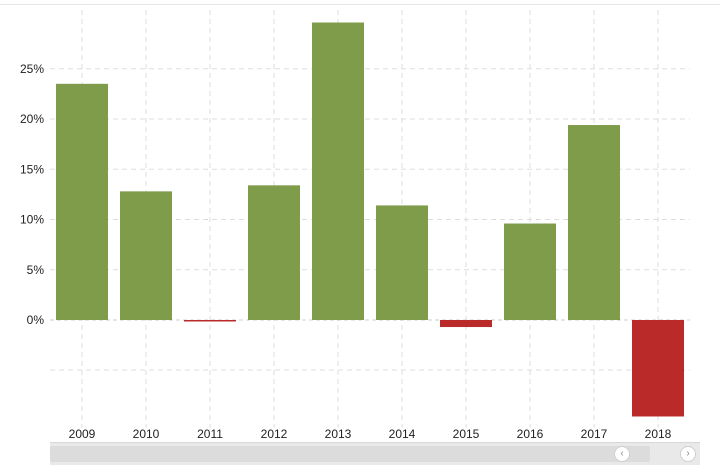  What do you see at coordinates (622, 454) in the screenshot?
I see `chevron-left-icon: ‹` at bounding box center [622, 454].